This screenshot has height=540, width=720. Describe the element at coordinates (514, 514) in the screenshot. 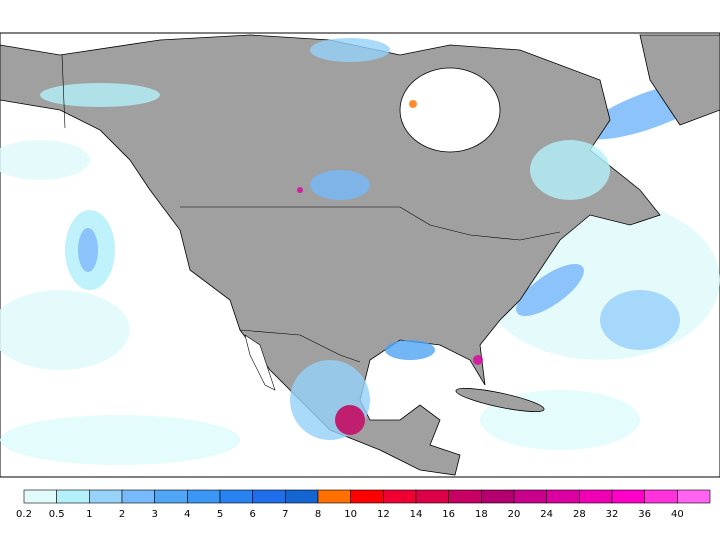

I see `legend-label: 20` at that location.